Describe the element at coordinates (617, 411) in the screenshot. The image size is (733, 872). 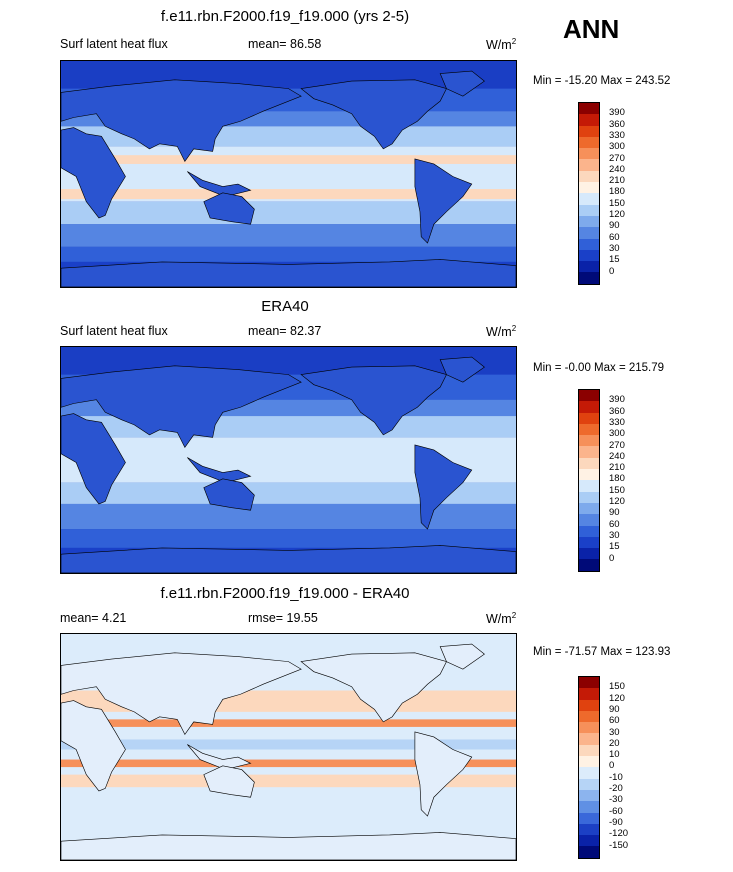
I see `colorbar-tick-label: 360` at that location.